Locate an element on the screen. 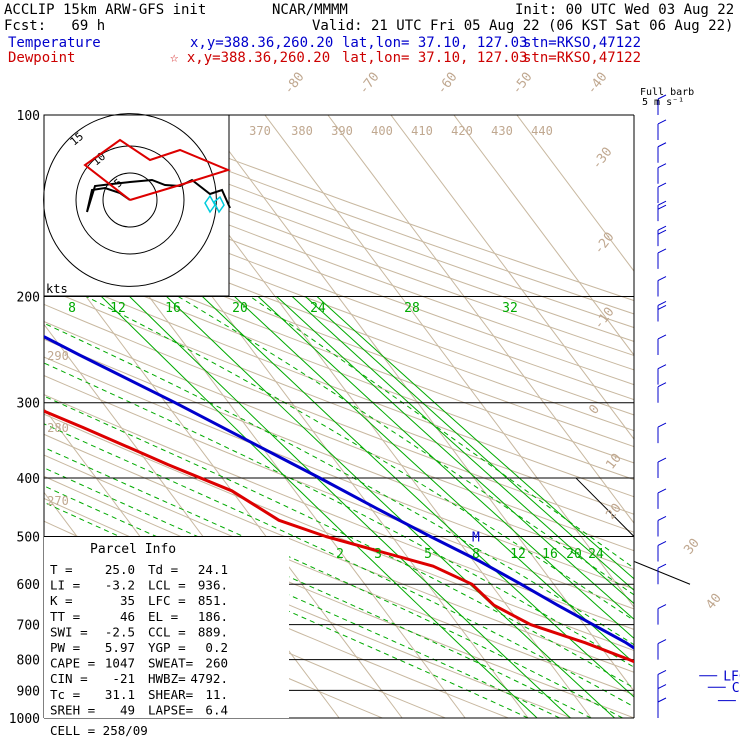 This screenshot has height=740, width=740. isotherm-tick-label: 10 is located at coordinates (613, 462).